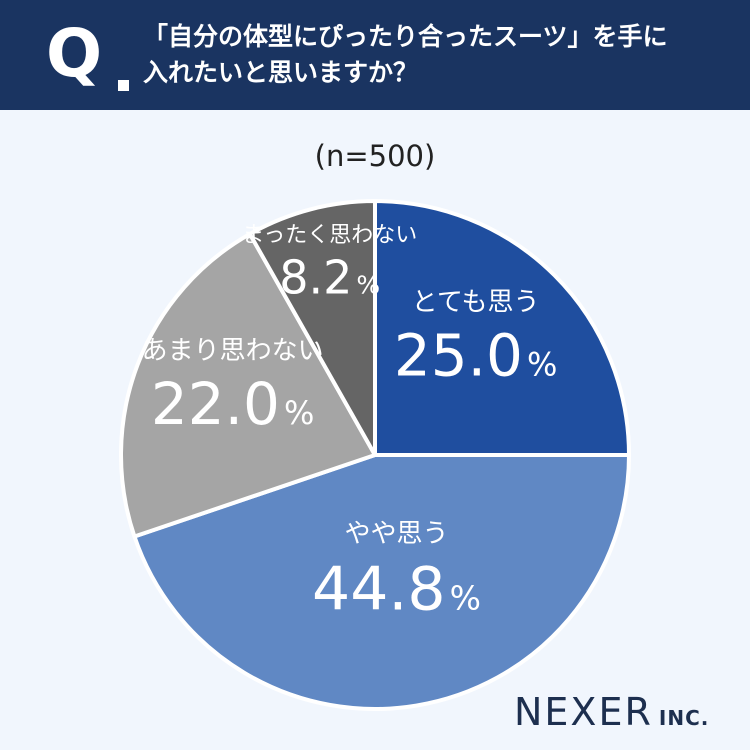 Image resolution: width=750 pixels, height=750 pixels. I want to click on slice-value-number-1: 25.0, so click(458, 356).